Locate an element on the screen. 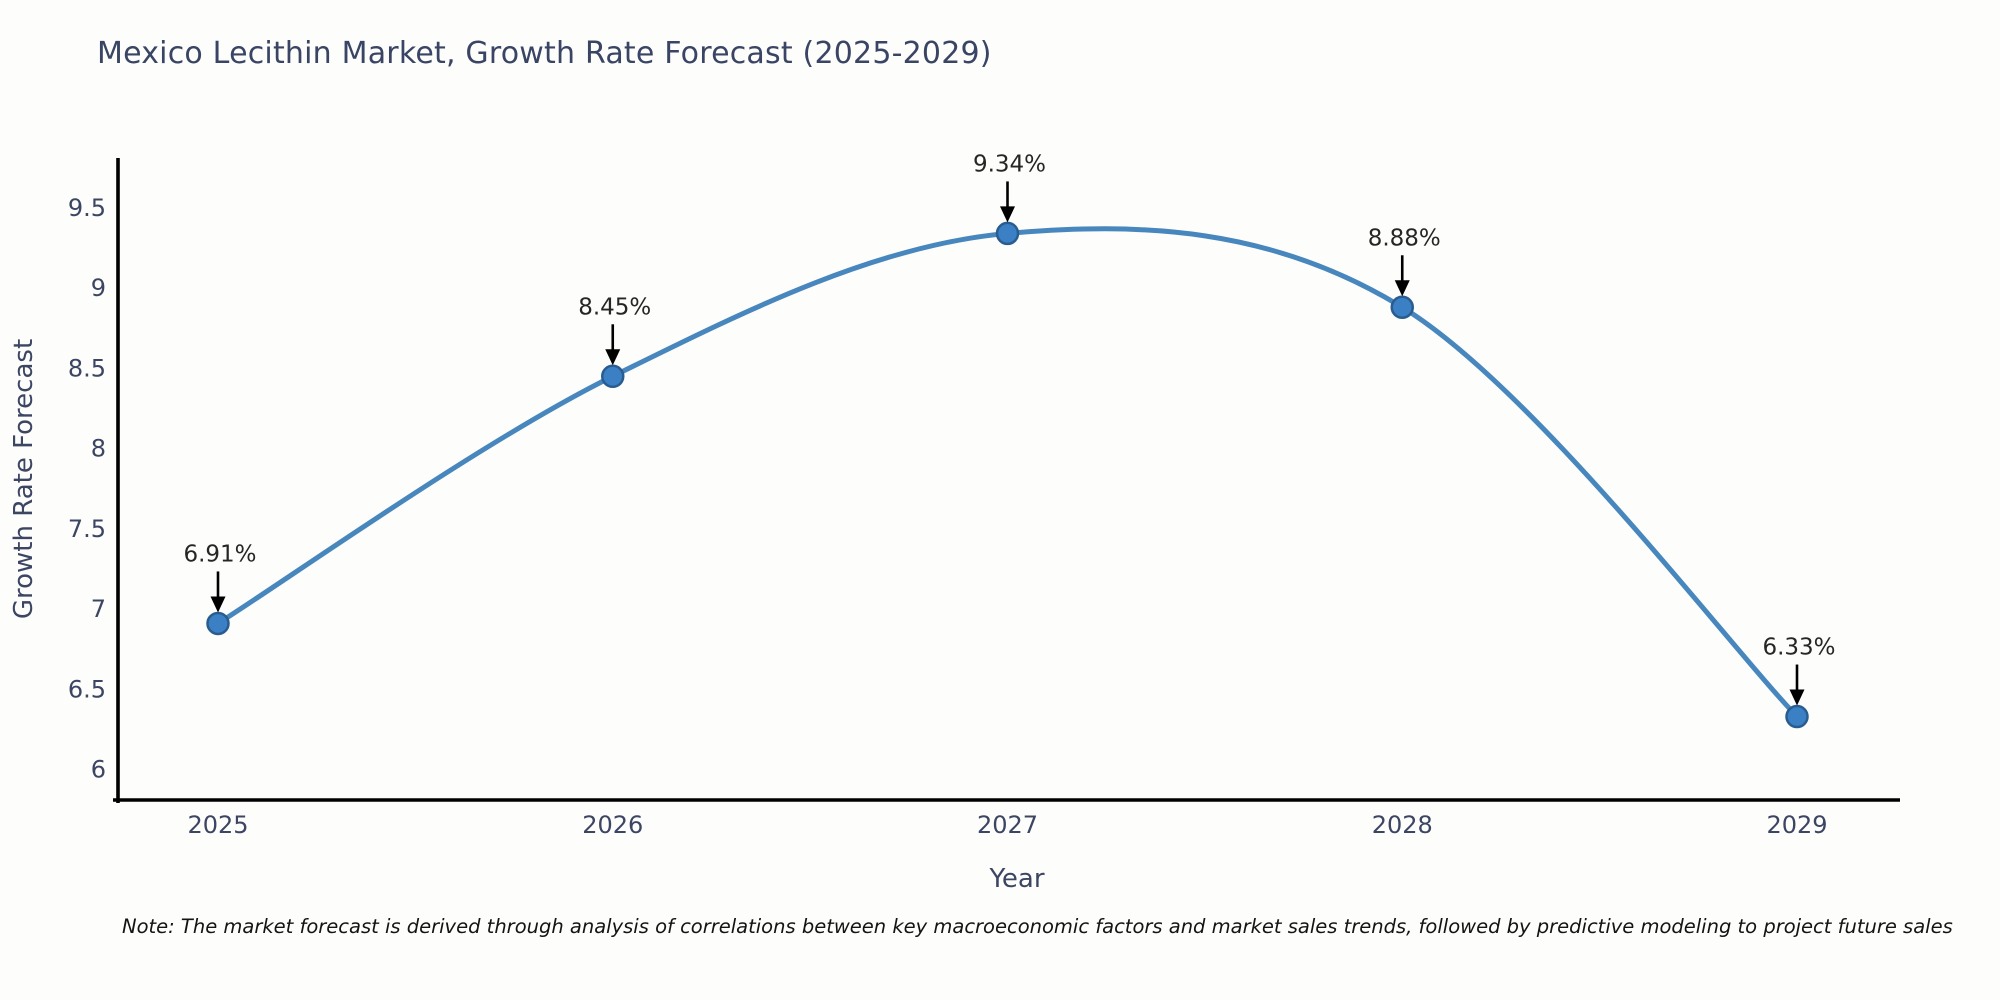 The width and height of the screenshot is (2000, 1000). annotation-label: 9.34% is located at coordinates (1009, 164).